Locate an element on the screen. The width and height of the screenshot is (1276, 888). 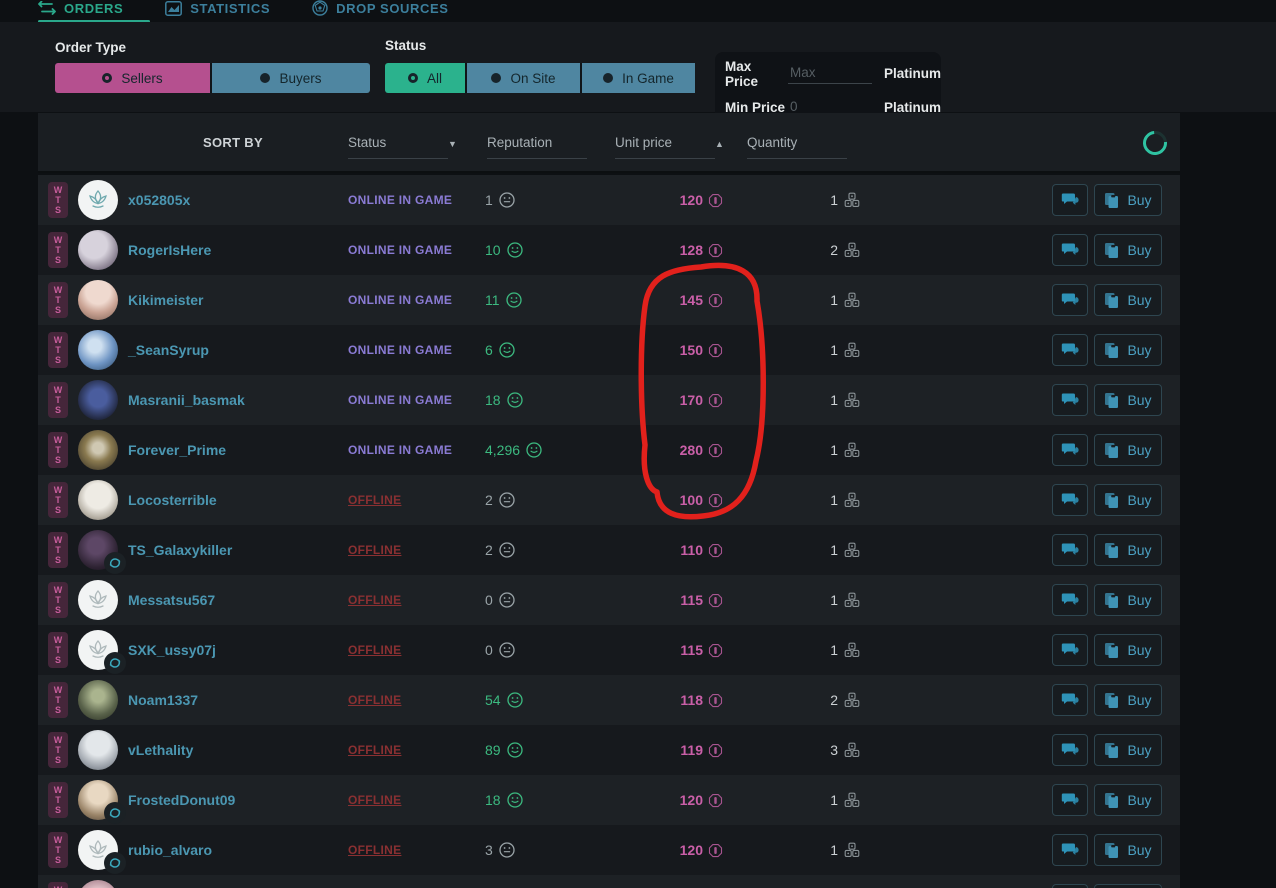
order-type-sellers-button: Sellers is located at coordinates (132, 78).